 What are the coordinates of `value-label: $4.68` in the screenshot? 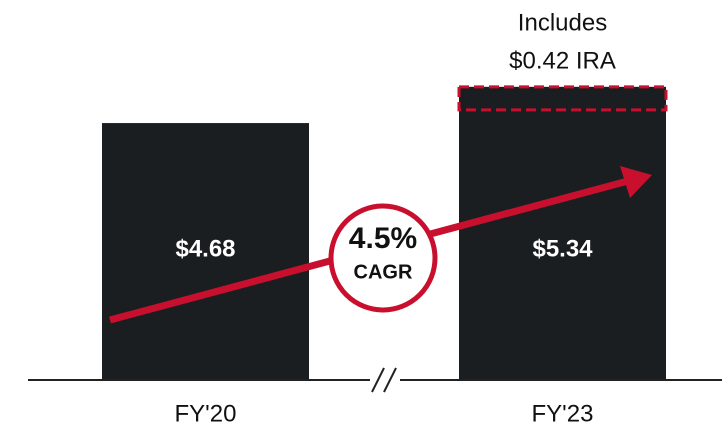 It's located at (205, 248).